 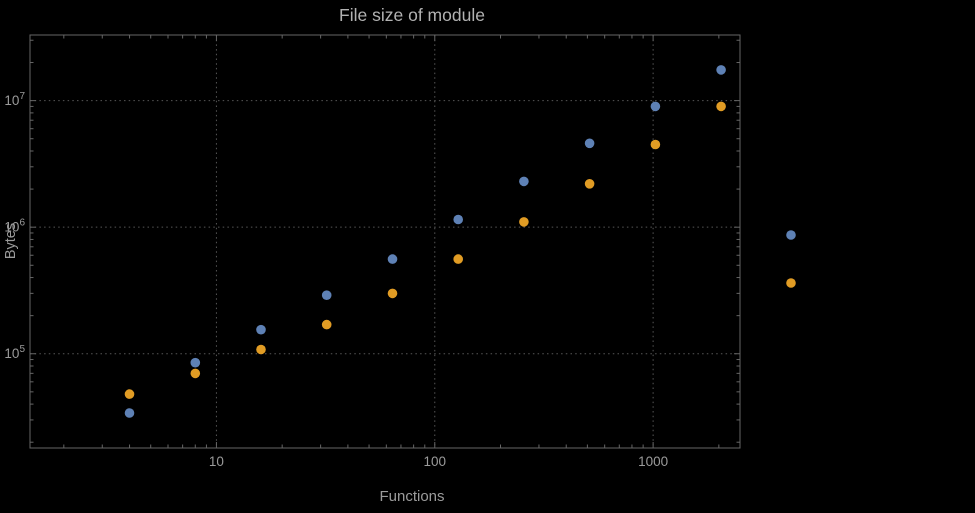 I want to click on x-tick-label: 10, so click(x=216, y=461).